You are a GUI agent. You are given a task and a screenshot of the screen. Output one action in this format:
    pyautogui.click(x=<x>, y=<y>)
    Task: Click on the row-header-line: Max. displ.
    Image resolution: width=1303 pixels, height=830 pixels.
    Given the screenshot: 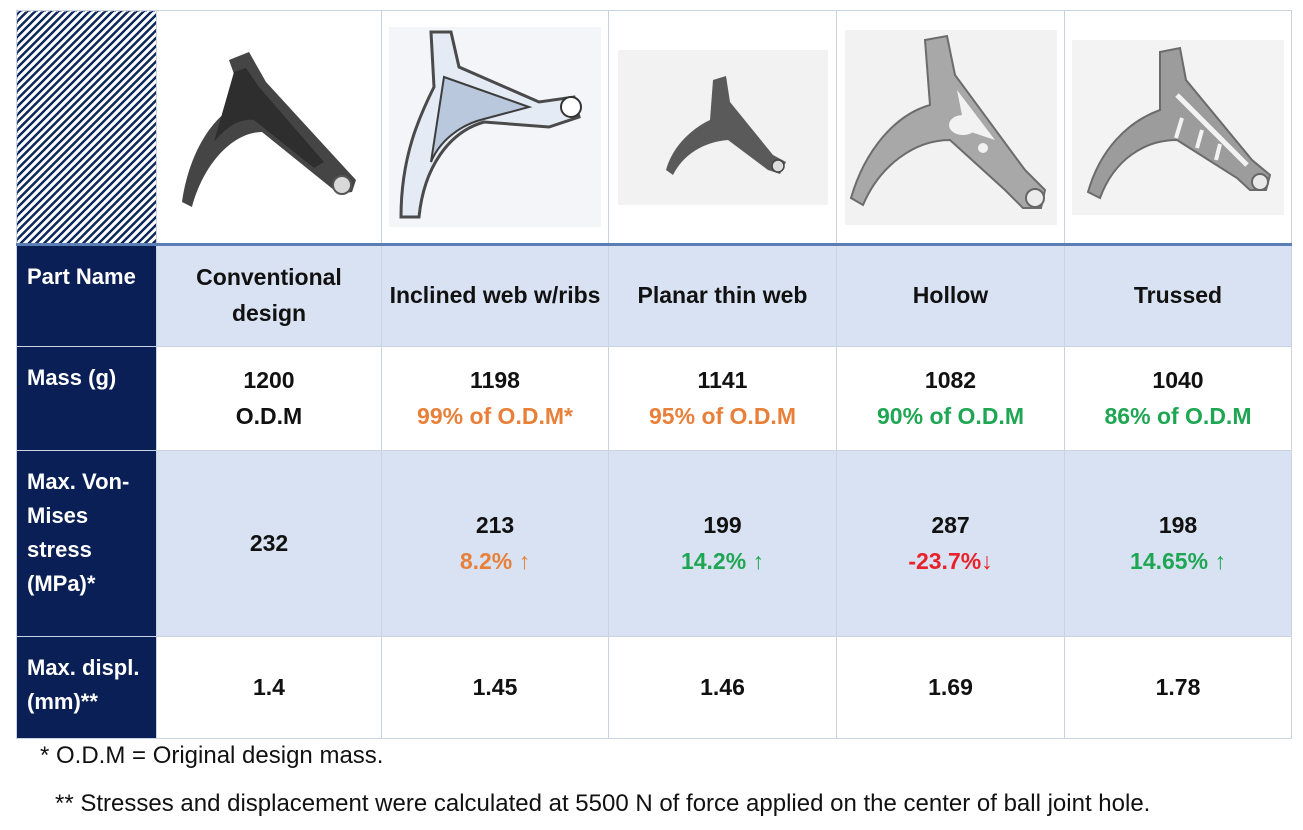 What is the action you would take?
    pyautogui.click(x=83, y=667)
    